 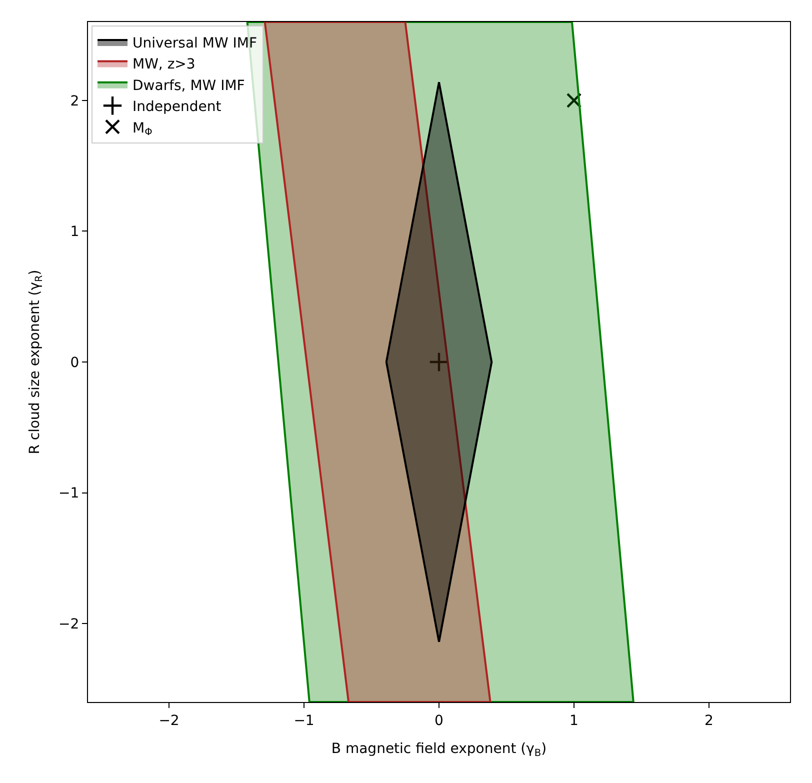 I want to click on x-tick-label: 2, so click(x=709, y=720).